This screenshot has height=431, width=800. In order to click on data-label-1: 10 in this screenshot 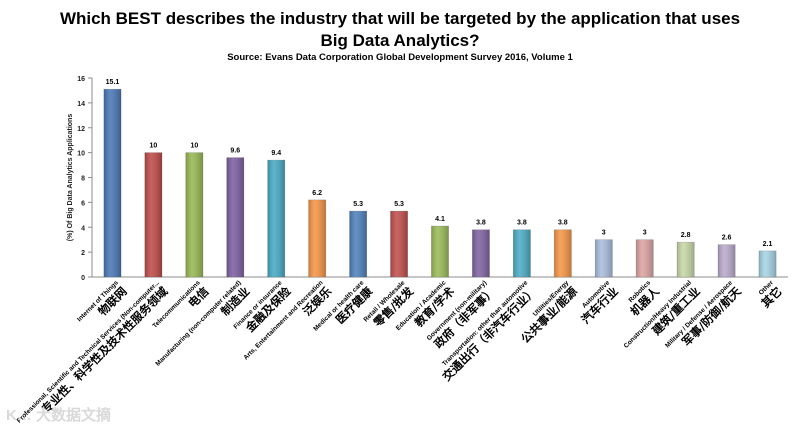, I will do `click(154, 146)`.